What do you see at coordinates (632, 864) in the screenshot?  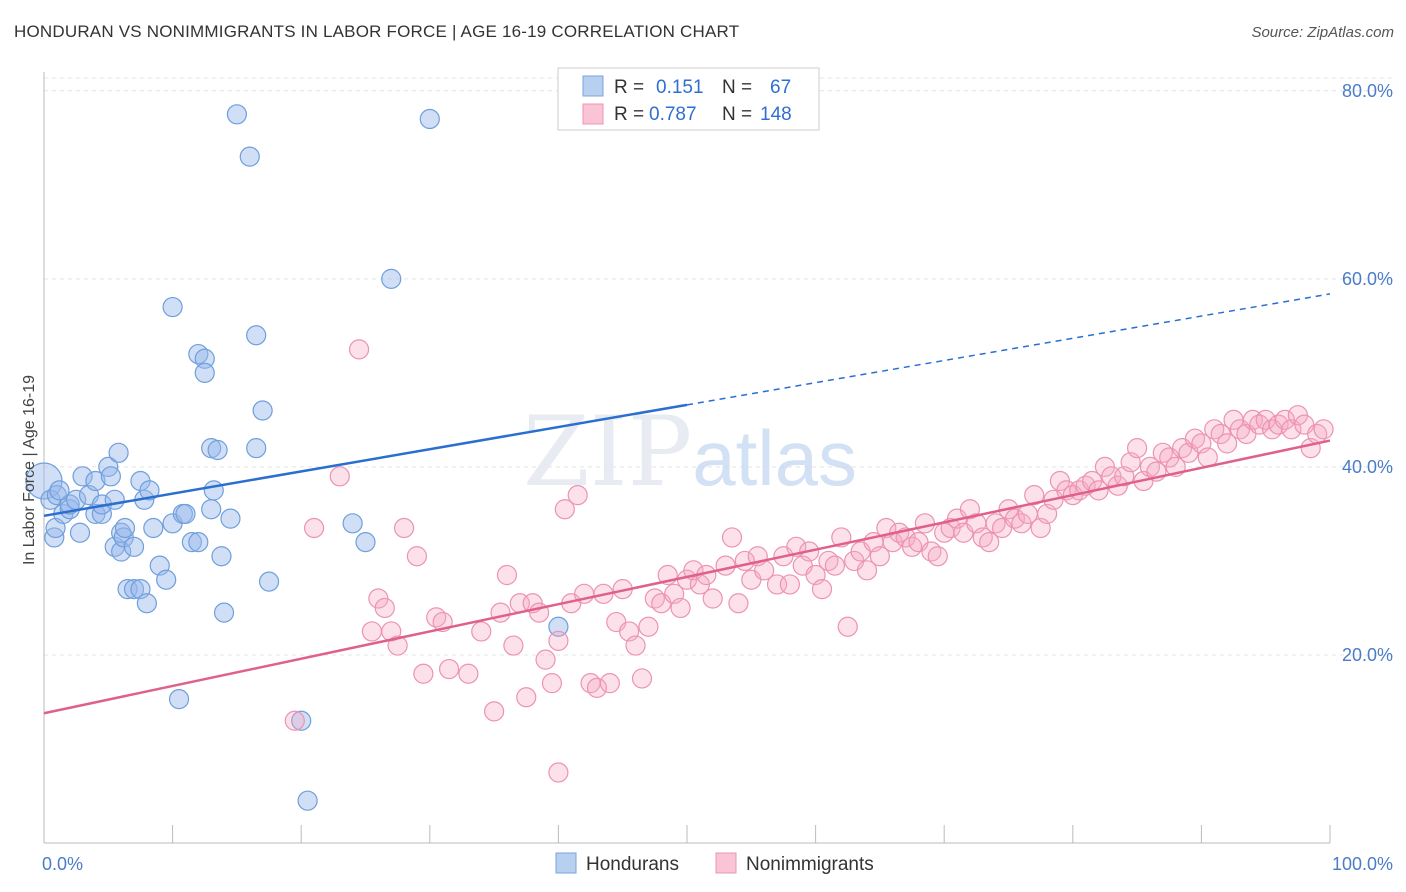 I see `bottom-legend-hondurans: Hondurans` at bounding box center [632, 864].